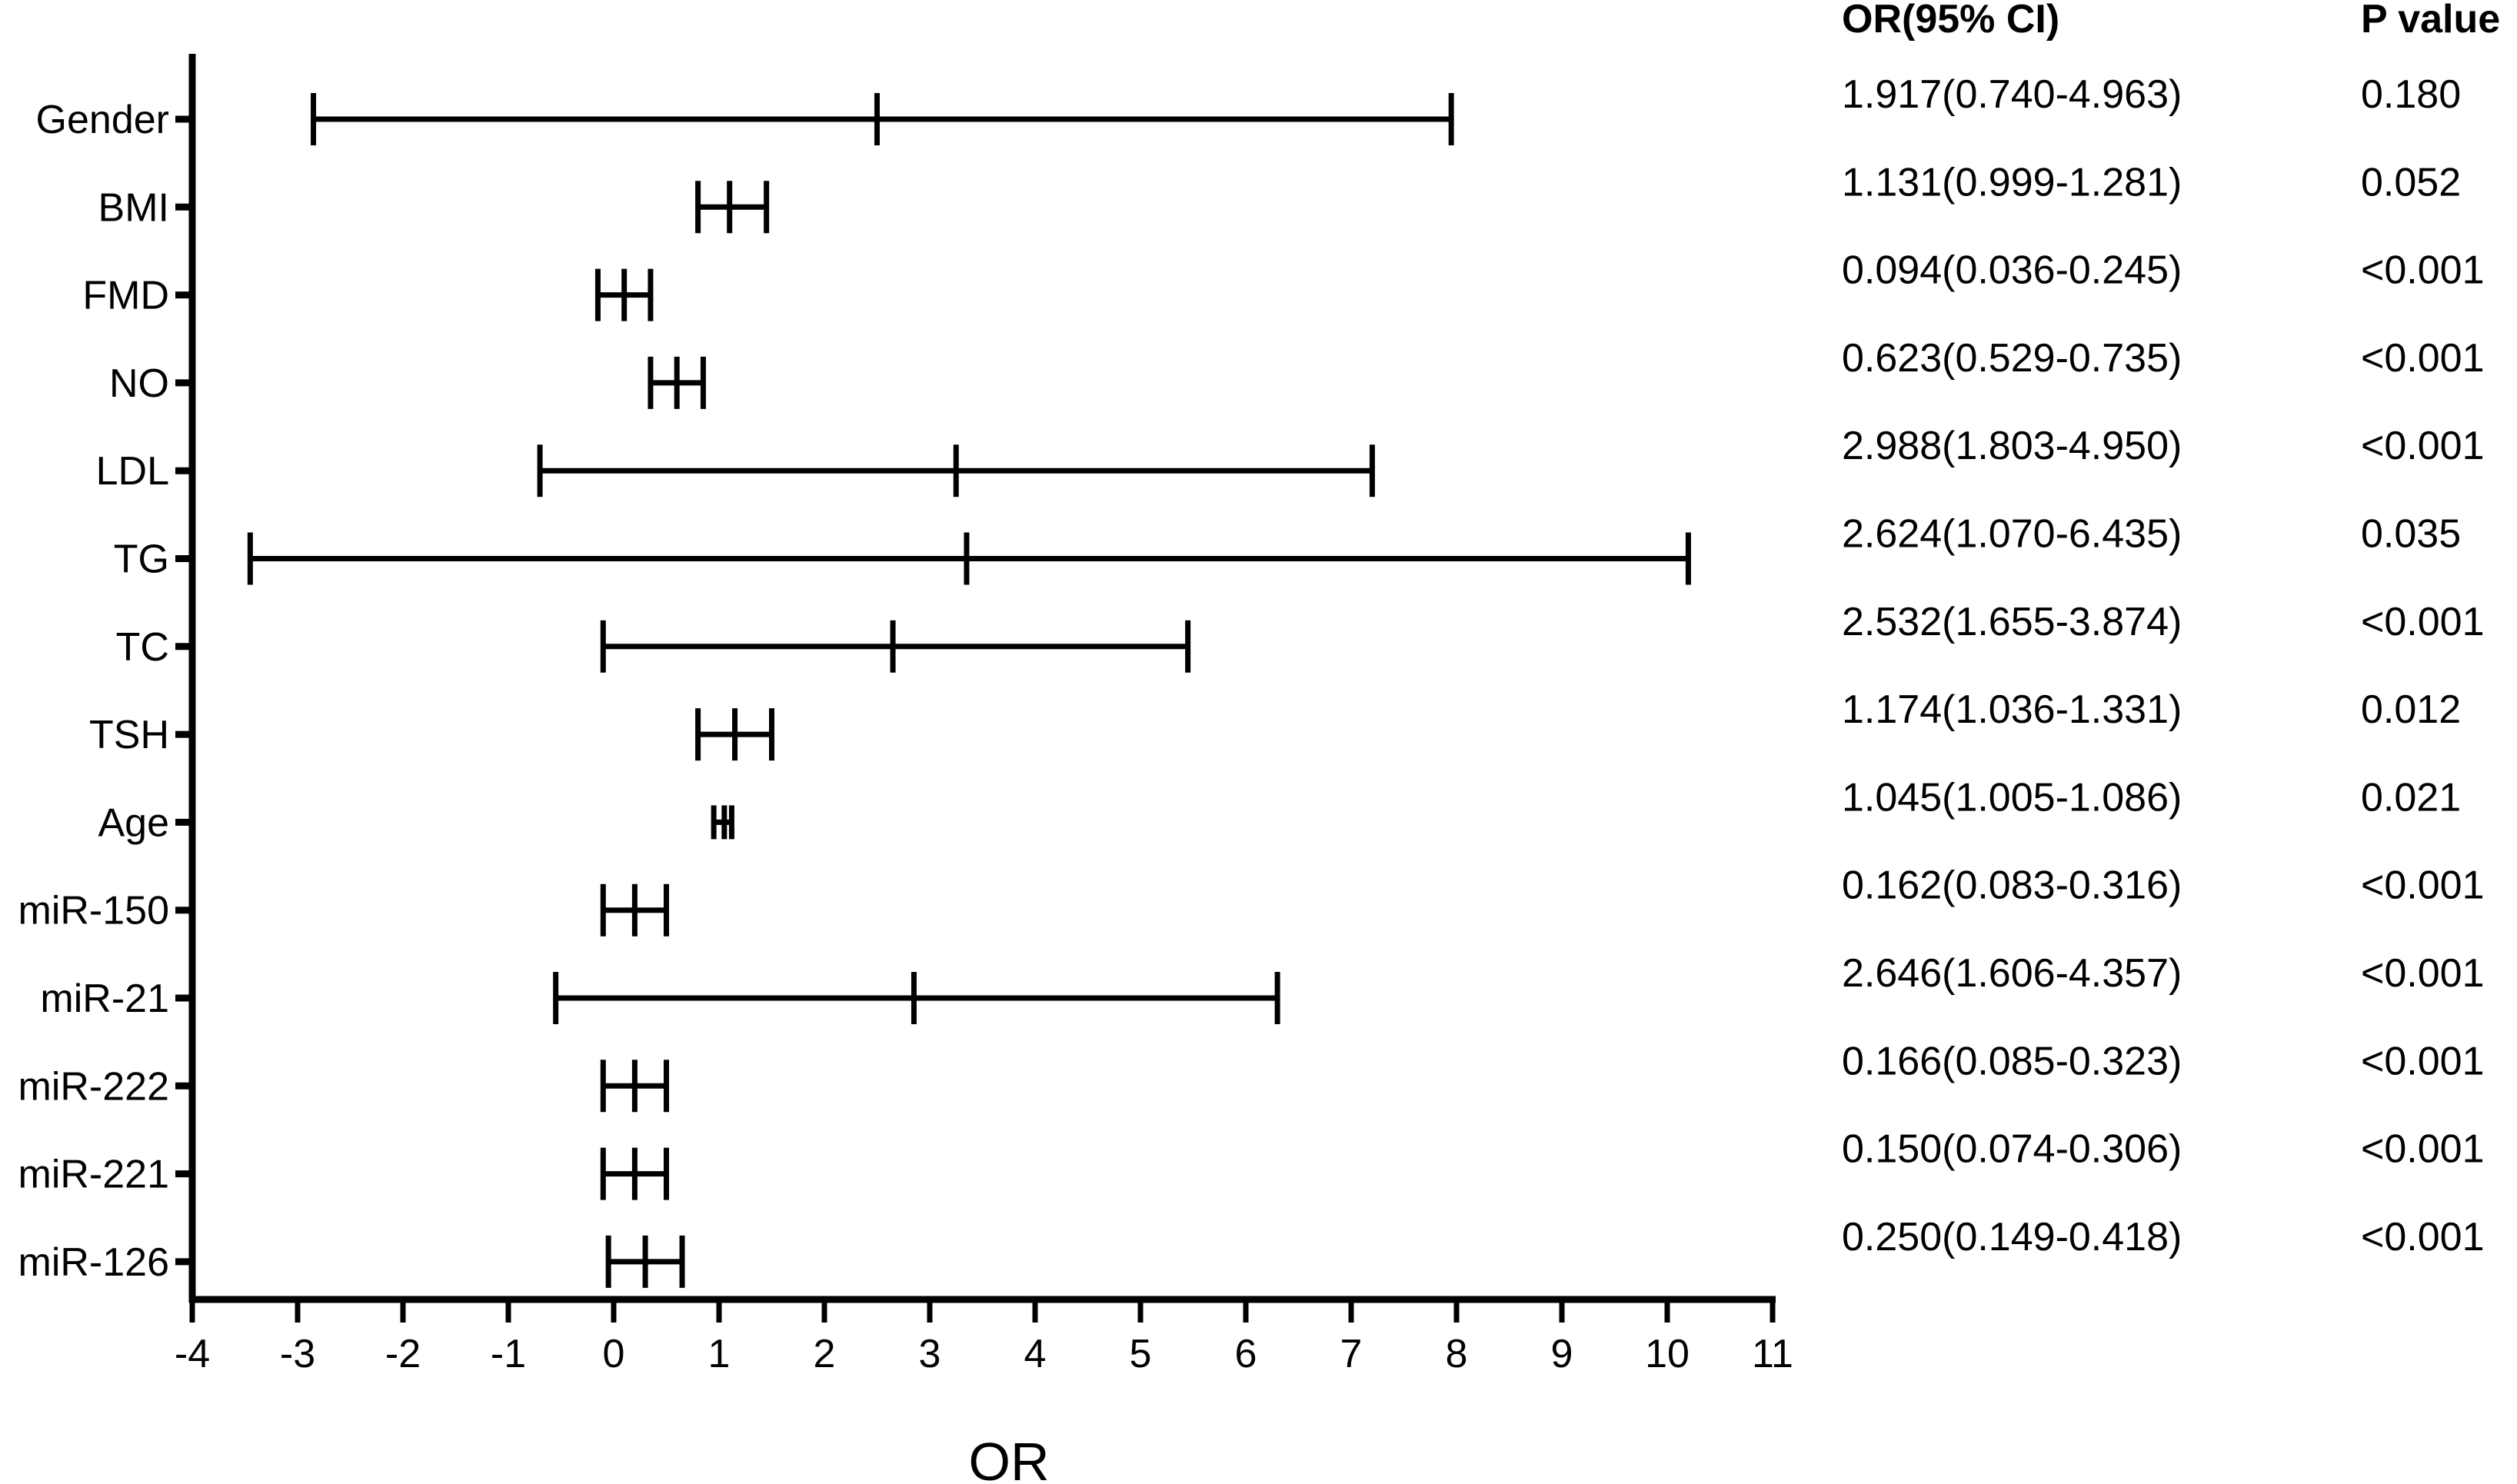 Image resolution: width=2517 pixels, height=1484 pixels. What do you see at coordinates (1457, 1354) in the screenshot?
I see `x-tick-label: 8` at bounding box center [1457, 1354].